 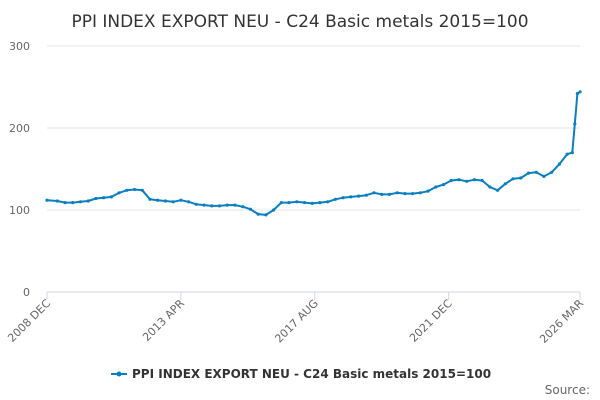 I want to click on y-tick-label: 100, so click(x=19, y=210).